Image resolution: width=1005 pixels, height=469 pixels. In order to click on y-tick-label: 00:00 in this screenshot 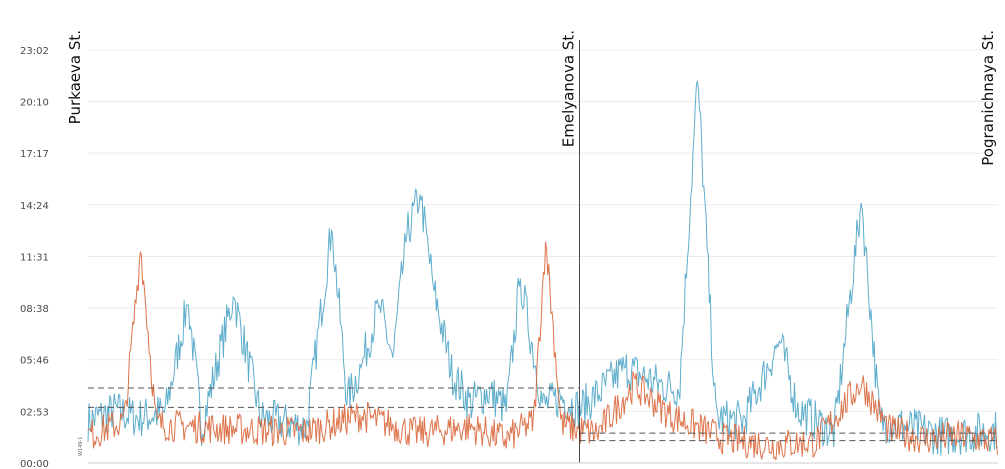, I will do `click(34, 464)`.